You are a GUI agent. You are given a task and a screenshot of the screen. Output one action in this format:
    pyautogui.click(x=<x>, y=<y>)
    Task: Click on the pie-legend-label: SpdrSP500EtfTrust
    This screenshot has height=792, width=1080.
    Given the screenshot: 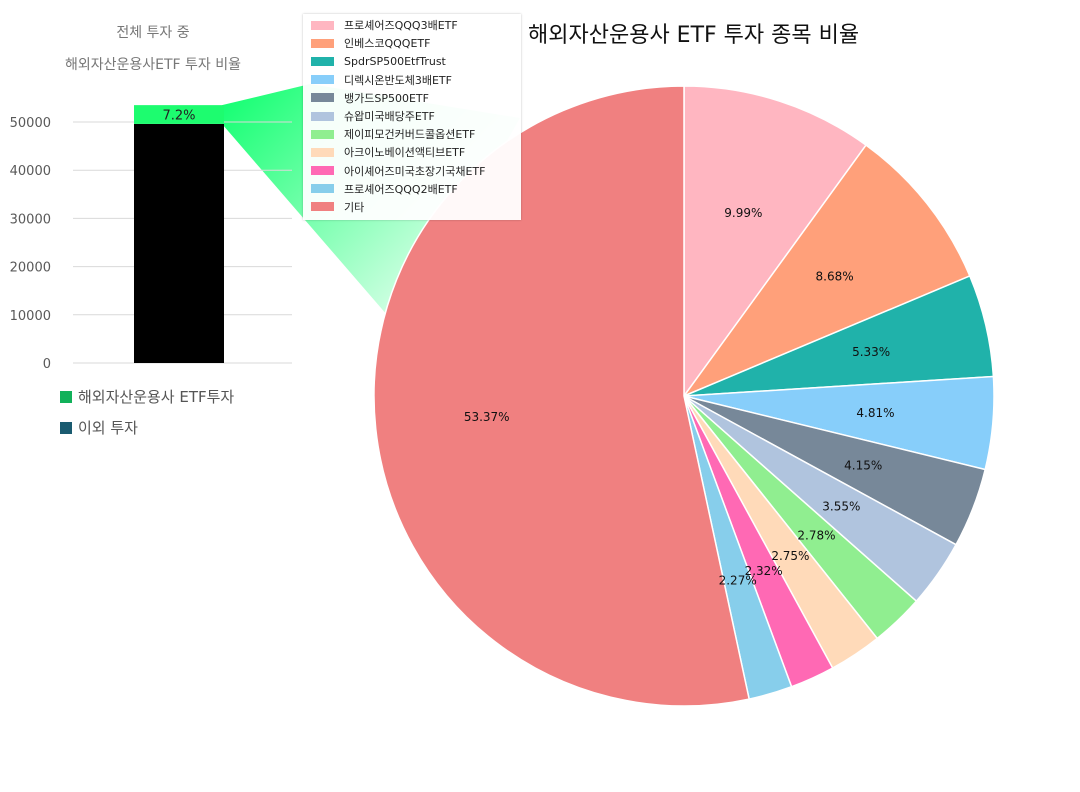 What is the action you would take?
    pyautogui.click(x=395, y=61)
    